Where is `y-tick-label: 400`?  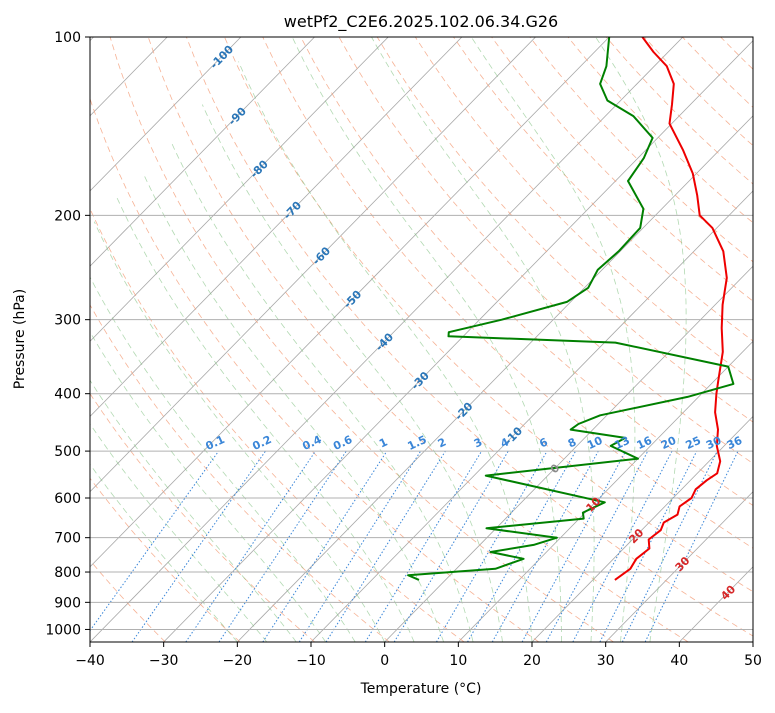
y-tick-label: 400 is located at coordinates (67, 395).